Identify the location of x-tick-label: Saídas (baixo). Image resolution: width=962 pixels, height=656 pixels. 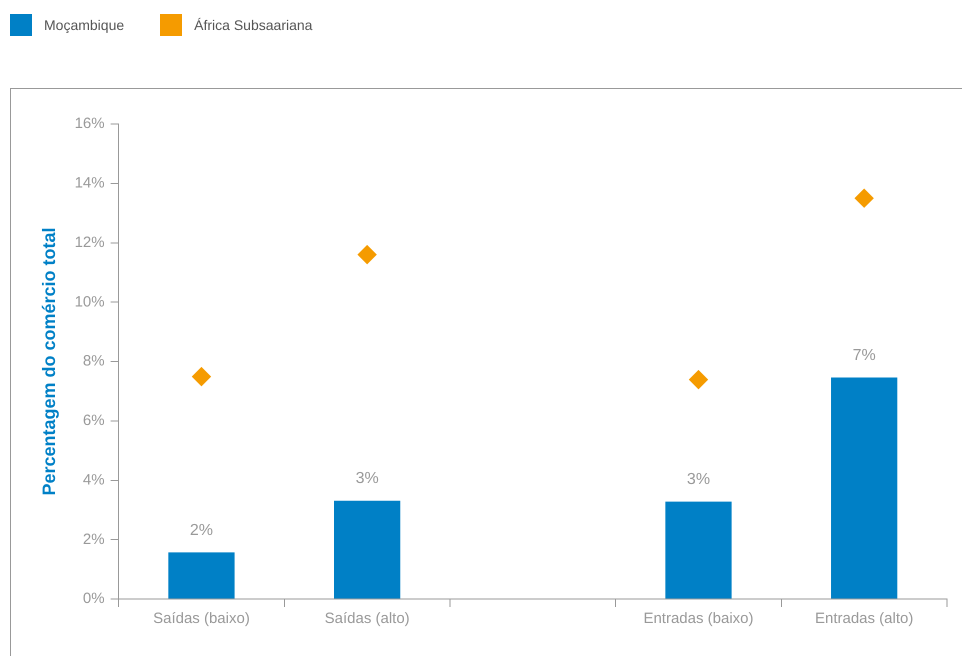
(201, 619).